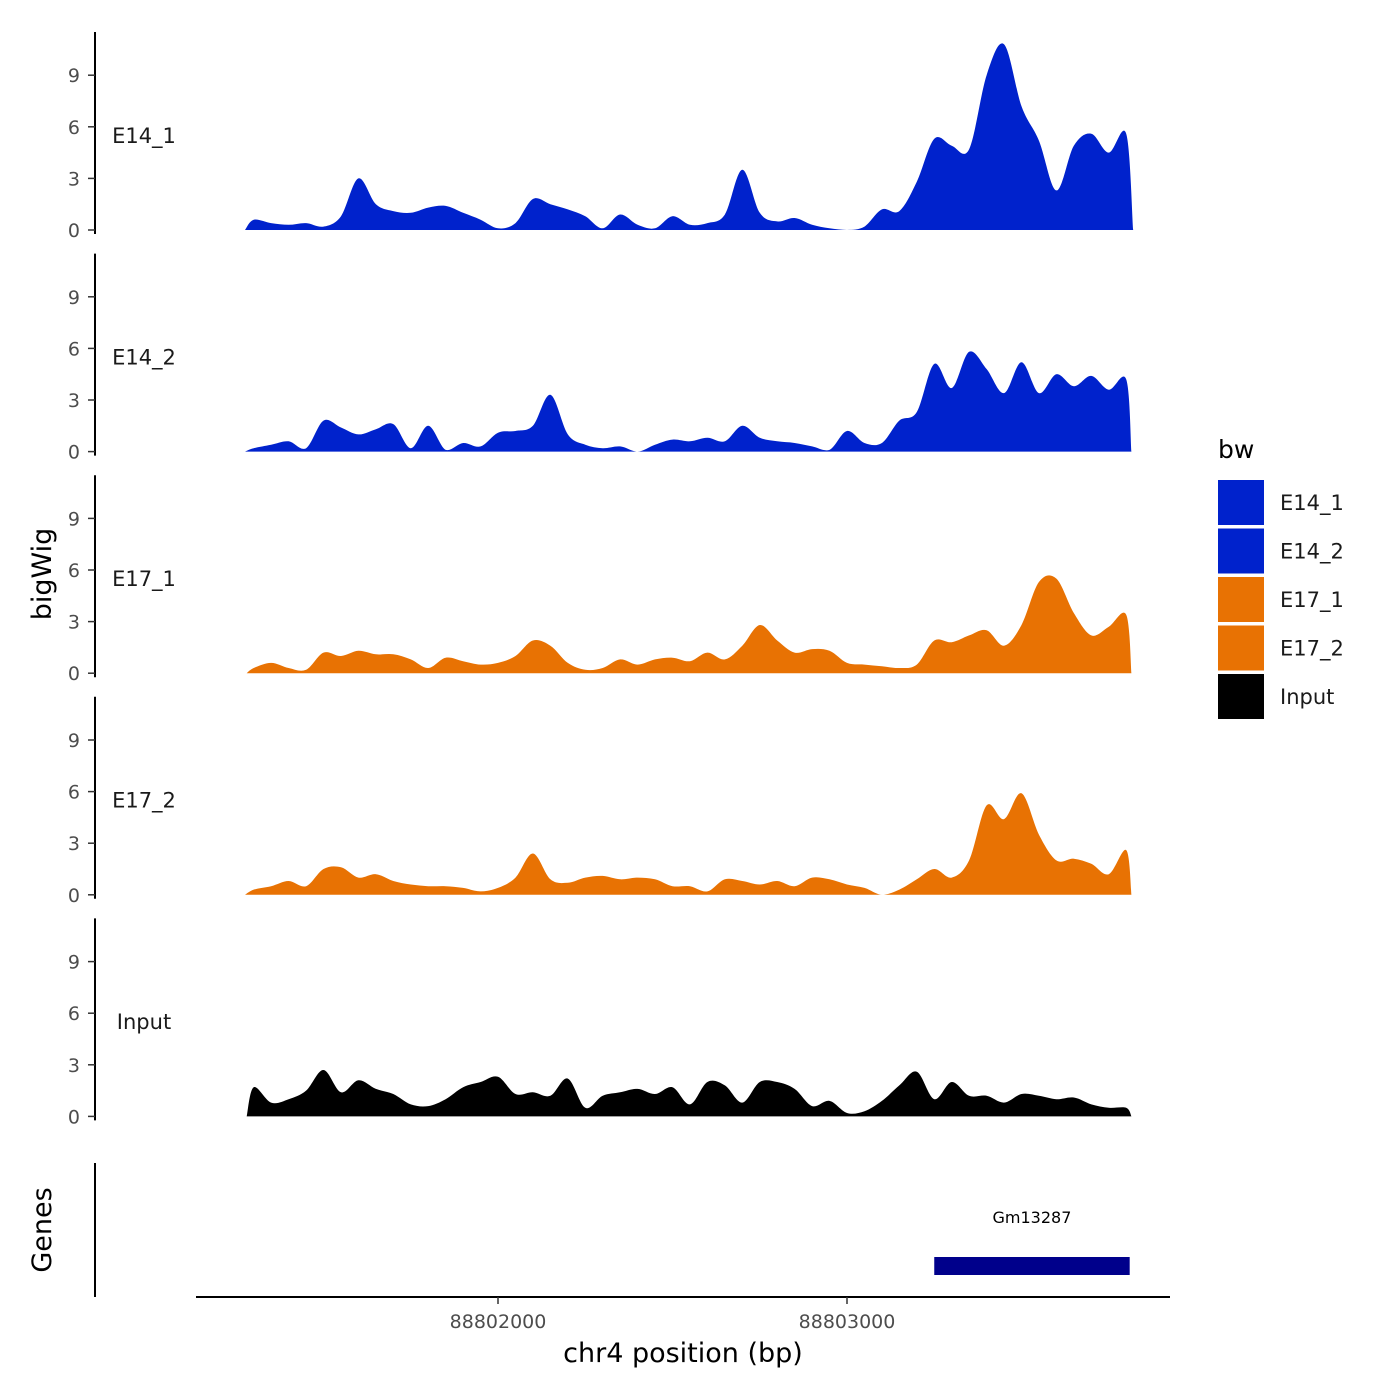 Image resolution: width=1400 pixels, height=1400 pixels. What do you see at coordinates (42, 1229) in the screenshot?
I see `genes-axis-title: Genes` at bounding box center [42, 1229].